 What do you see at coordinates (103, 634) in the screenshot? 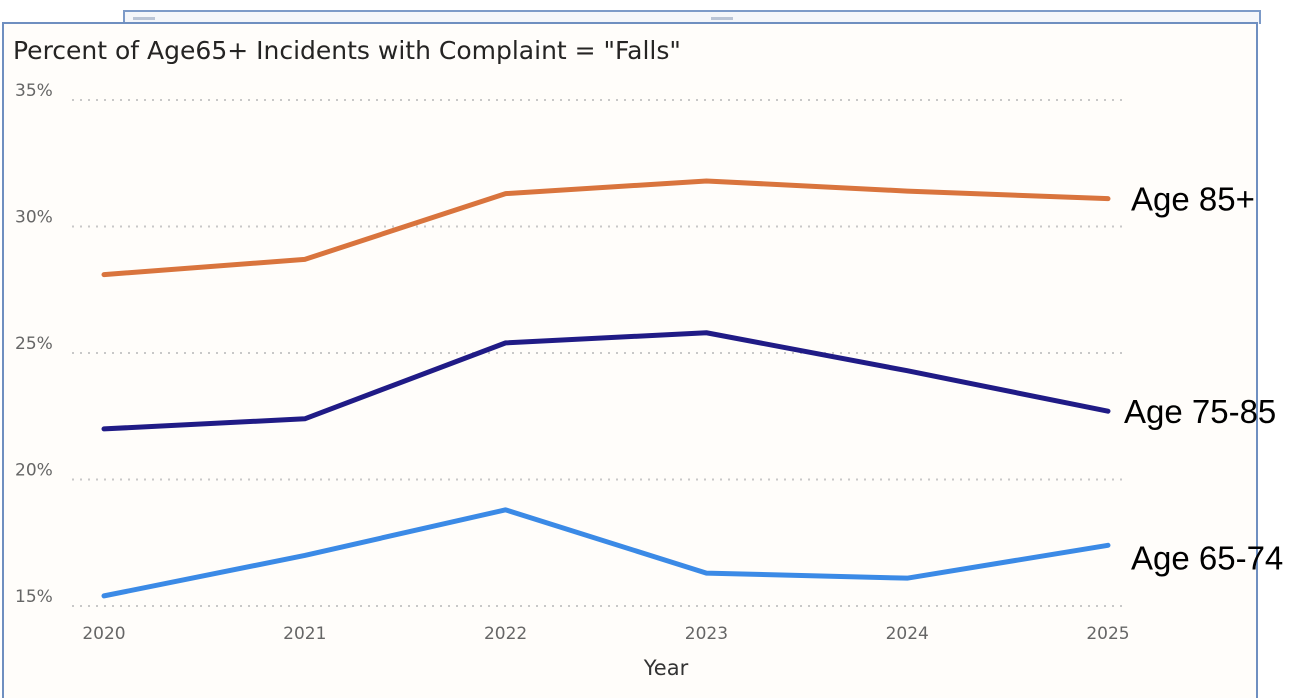
I see `x-tick-label: 2020` at bounding box center [103, 634].